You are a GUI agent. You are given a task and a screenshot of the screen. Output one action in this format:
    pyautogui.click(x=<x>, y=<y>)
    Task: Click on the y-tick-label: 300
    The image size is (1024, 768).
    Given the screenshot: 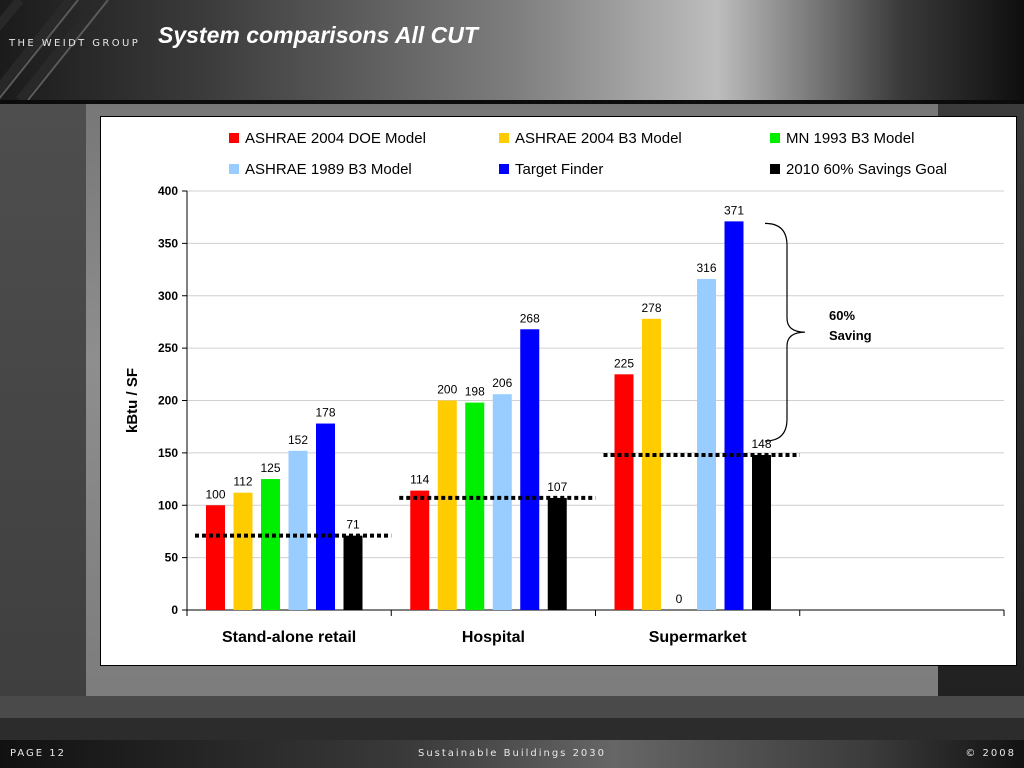 What is the action you would take?
    pyautogui.click(x=168, y=296)
    